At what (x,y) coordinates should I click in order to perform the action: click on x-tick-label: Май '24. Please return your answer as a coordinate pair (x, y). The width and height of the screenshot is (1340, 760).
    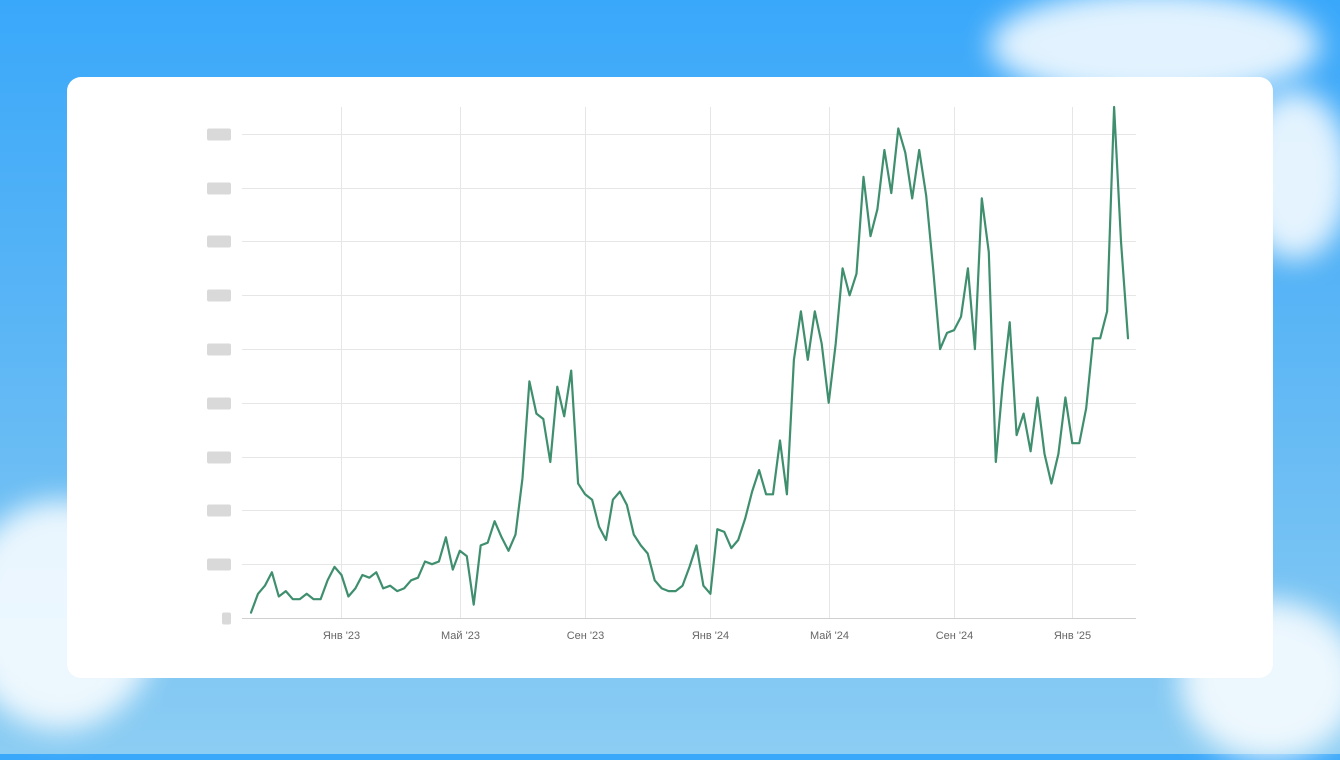
    Looking at the image, I should click on (829, 636).